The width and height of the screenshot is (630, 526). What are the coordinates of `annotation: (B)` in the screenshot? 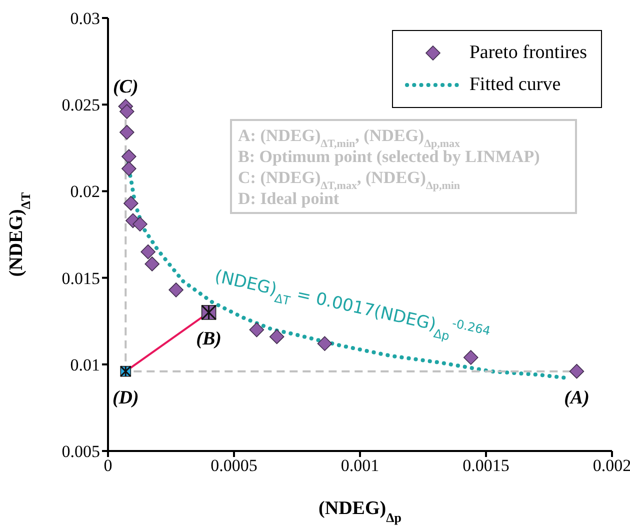 It's located at (209, 339).